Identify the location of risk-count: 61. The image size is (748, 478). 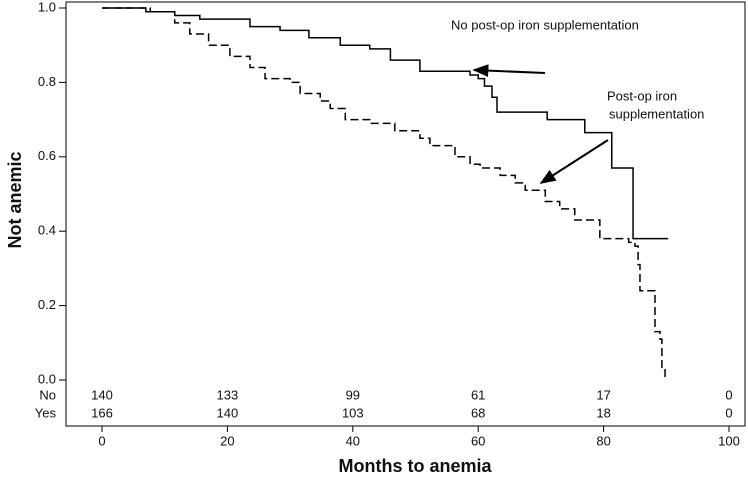
(478, 394).